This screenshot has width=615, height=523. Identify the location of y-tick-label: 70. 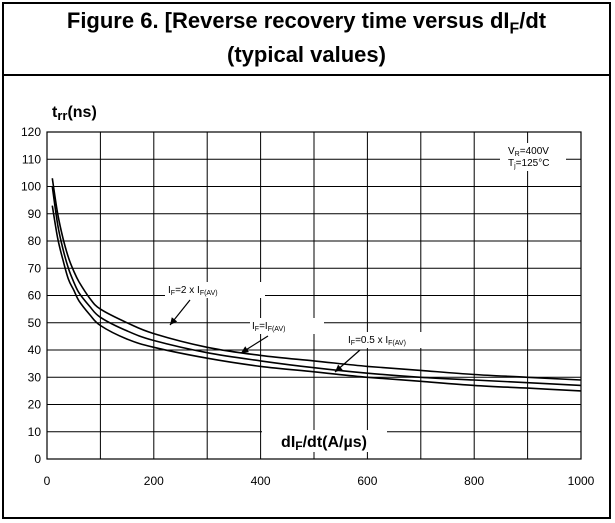
(35, 268).